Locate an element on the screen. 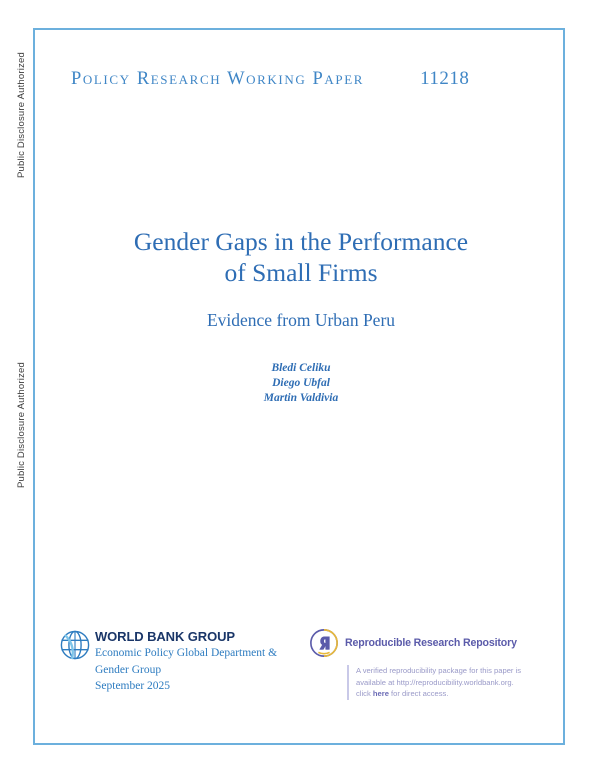 The width and height of the screenshot is (600, 776). series-header: Policy Research Working Paper 11218 is located at coordinates (301, 79).